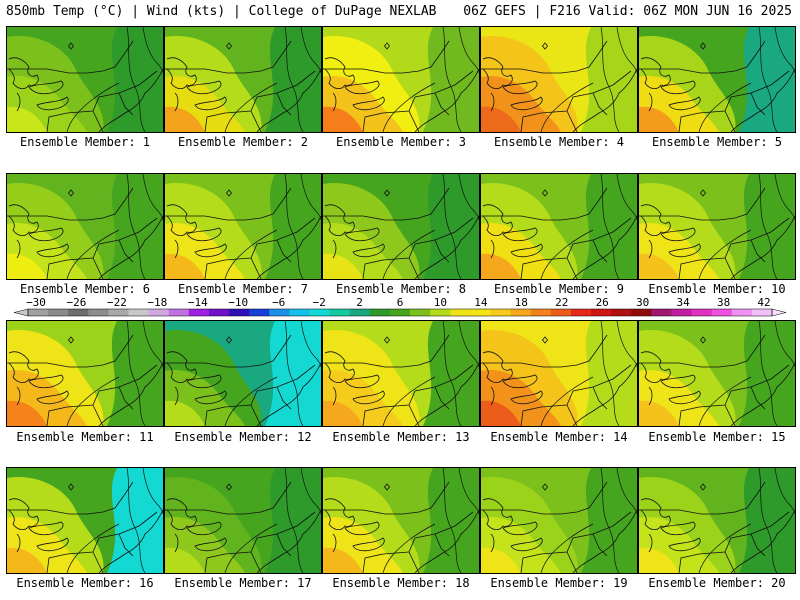  I want to click on ensemble-member-label: Ensemble Member: 9, so click(559, 289).